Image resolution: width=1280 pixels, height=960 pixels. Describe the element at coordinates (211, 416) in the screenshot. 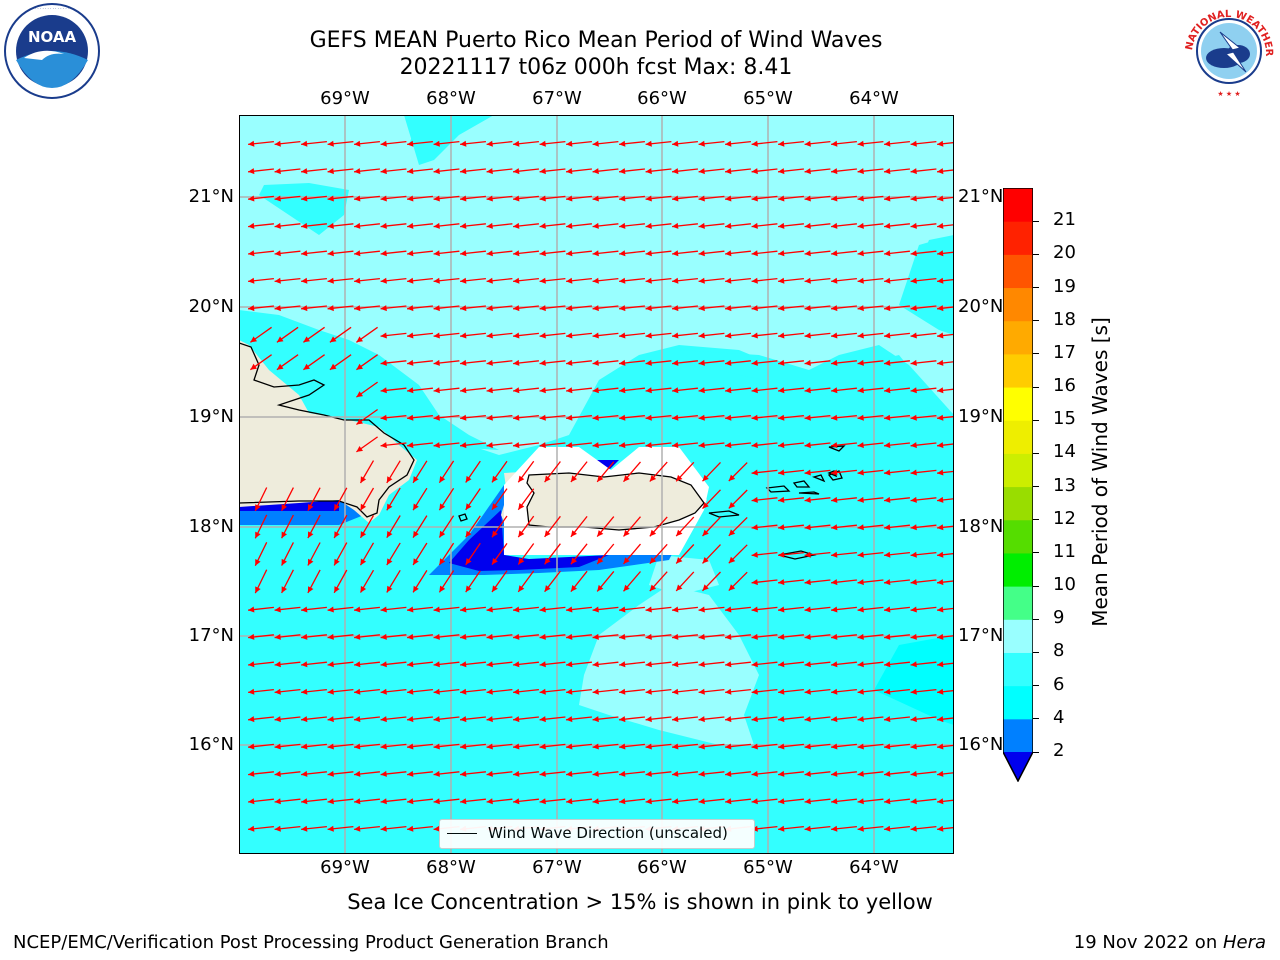

I see `lat-label-left: 19°N` at that location.